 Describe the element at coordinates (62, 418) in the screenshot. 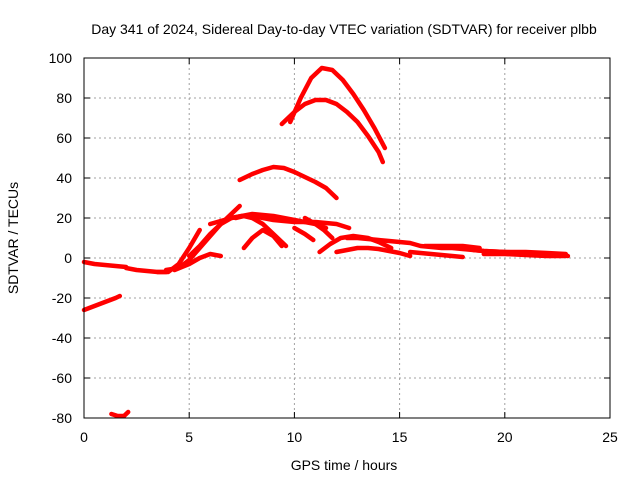

I see `y-tick-label: -80` at that location.